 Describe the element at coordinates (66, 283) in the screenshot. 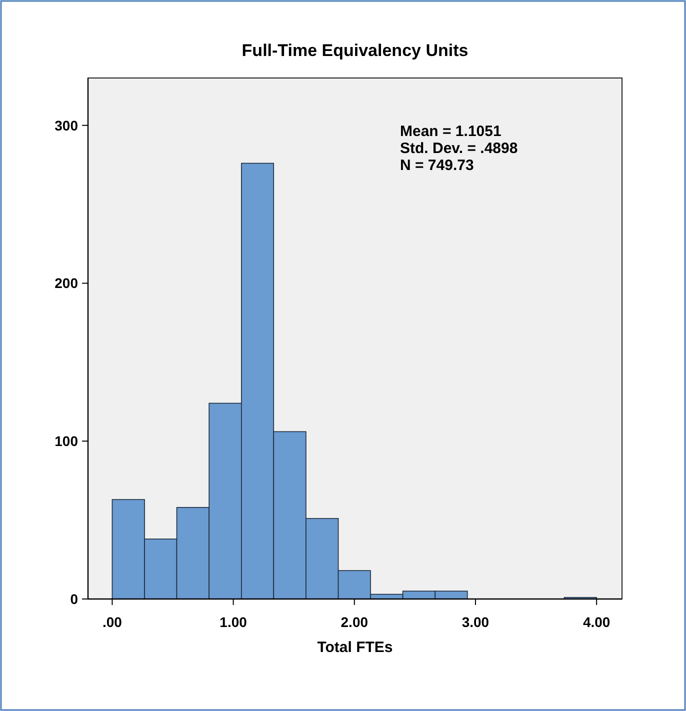

I see `y-tick-label: 200` at that location.